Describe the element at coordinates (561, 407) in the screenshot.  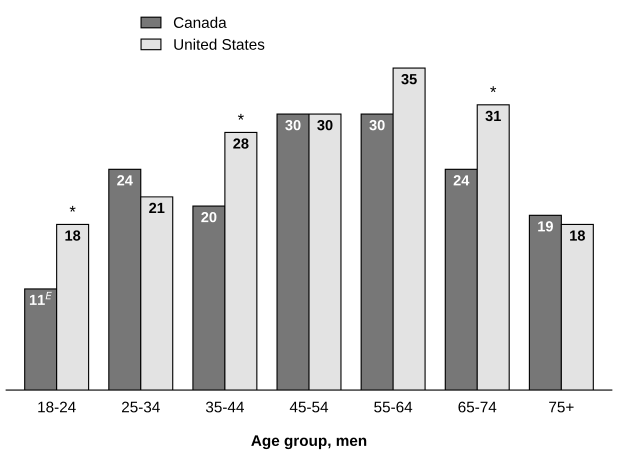
I see `x-tick-label: 75+` at that location.